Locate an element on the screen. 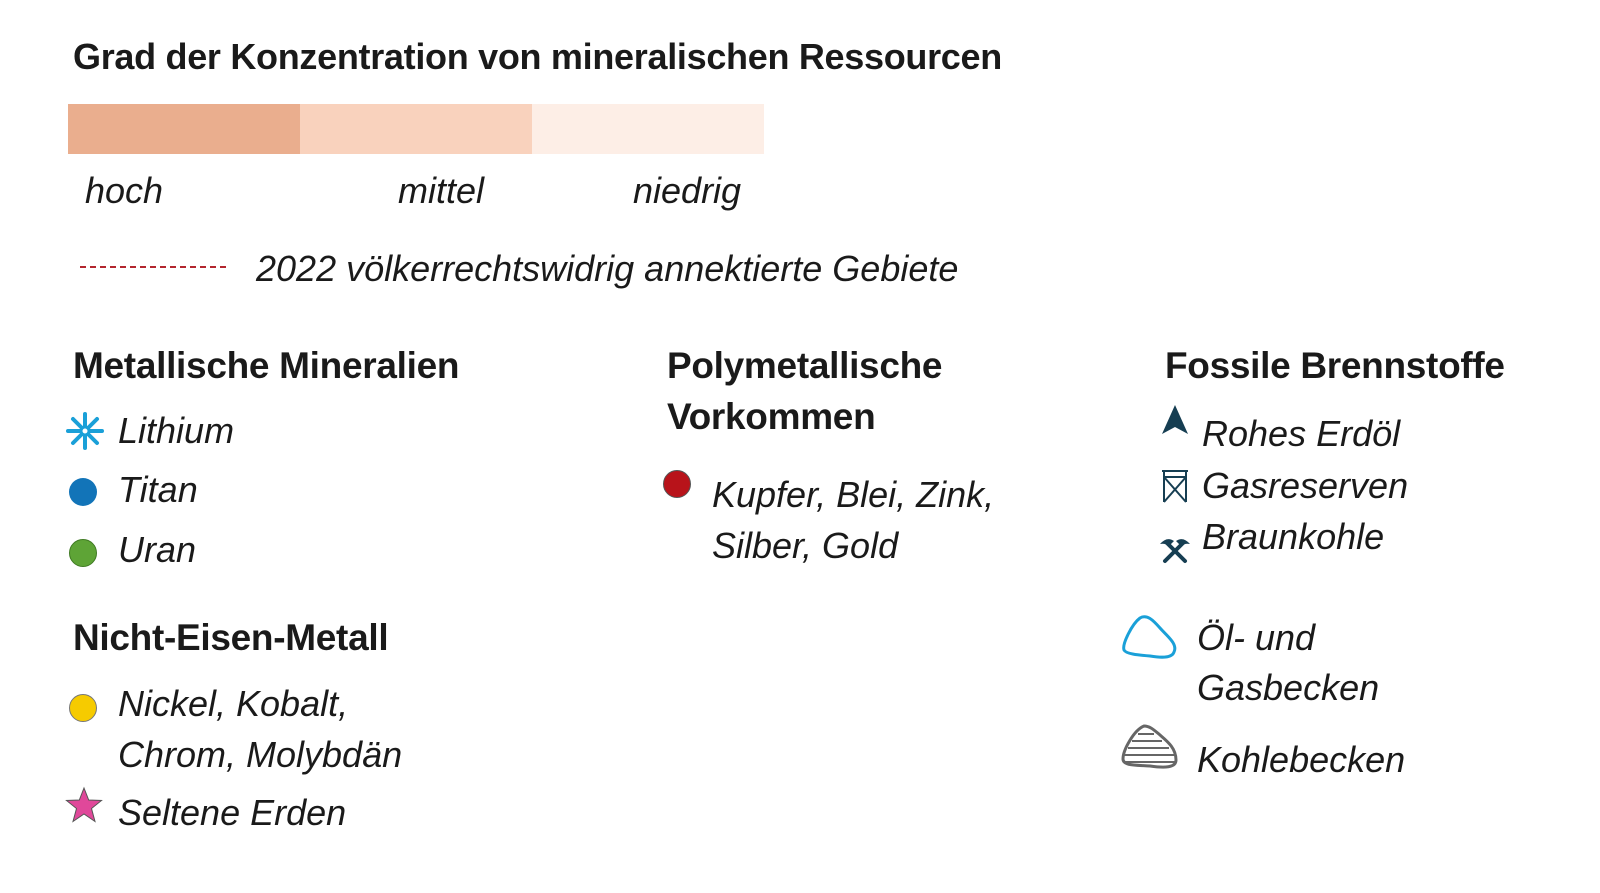 This screenshot has width=1600, height=893. oil-gas-basin-label-line1: Öl- und is located at coordinates (1256, 637).